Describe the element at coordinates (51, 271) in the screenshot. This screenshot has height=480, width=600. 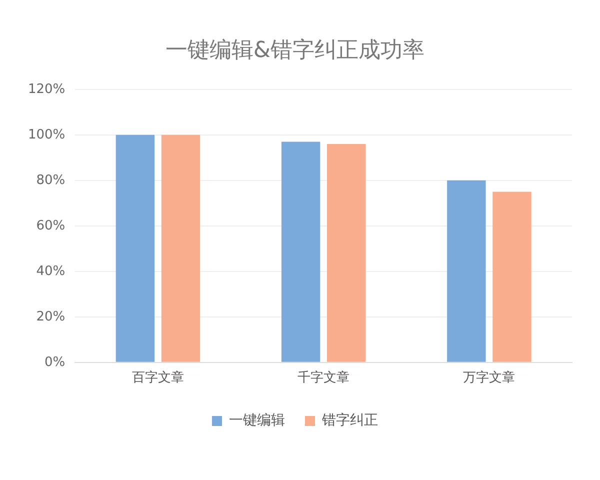
I see `y-tick-label: 40%` at that location.